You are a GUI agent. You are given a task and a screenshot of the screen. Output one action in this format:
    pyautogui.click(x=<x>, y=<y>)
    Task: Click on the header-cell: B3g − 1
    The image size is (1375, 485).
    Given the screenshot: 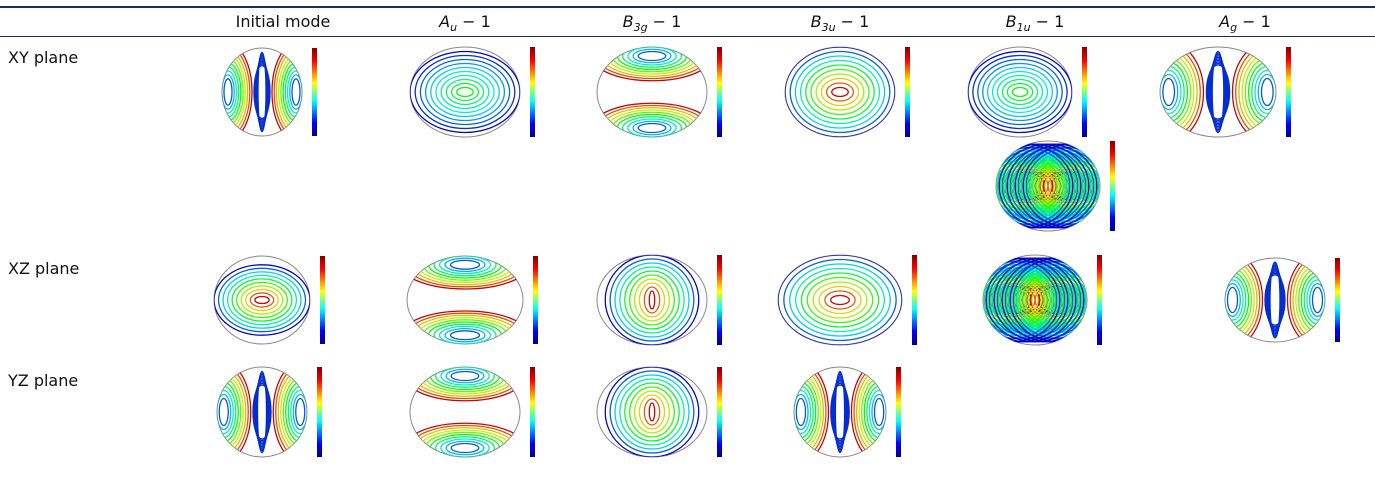 What is the action you would take?
    pyautogui.click(x=652, y=23)
    